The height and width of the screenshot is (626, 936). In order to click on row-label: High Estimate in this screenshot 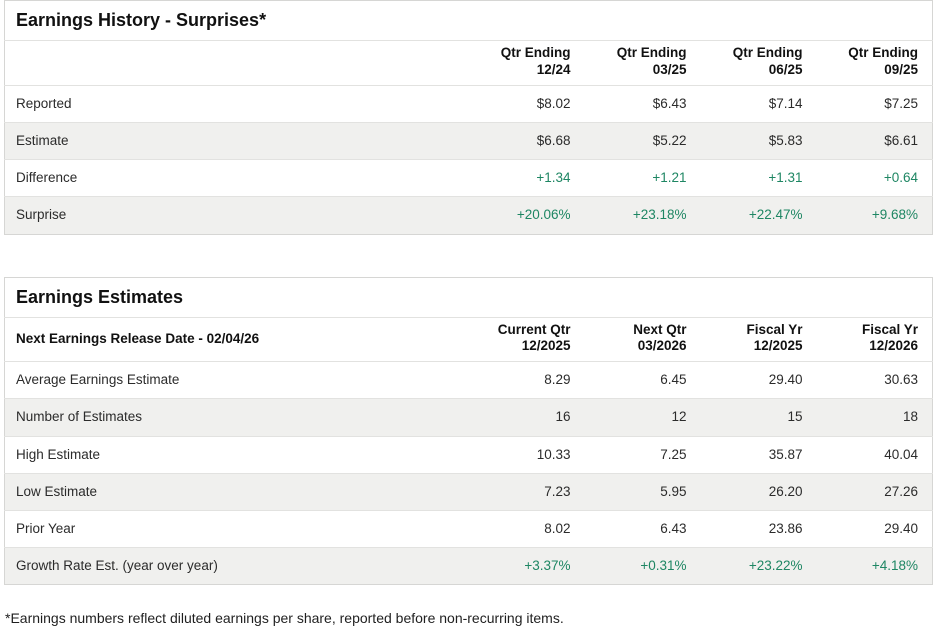, I will do `click(236, 455)`.